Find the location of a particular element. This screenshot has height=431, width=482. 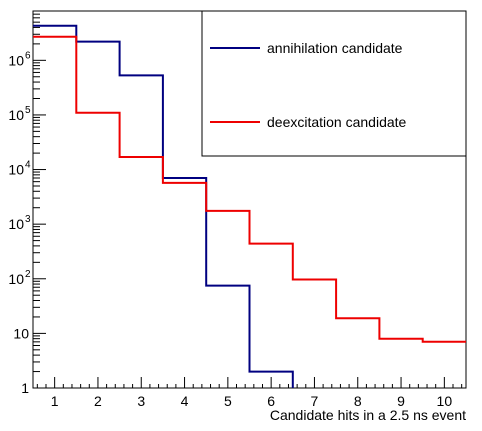

x-tick-label: 1 is located at coordinates (55, 401).